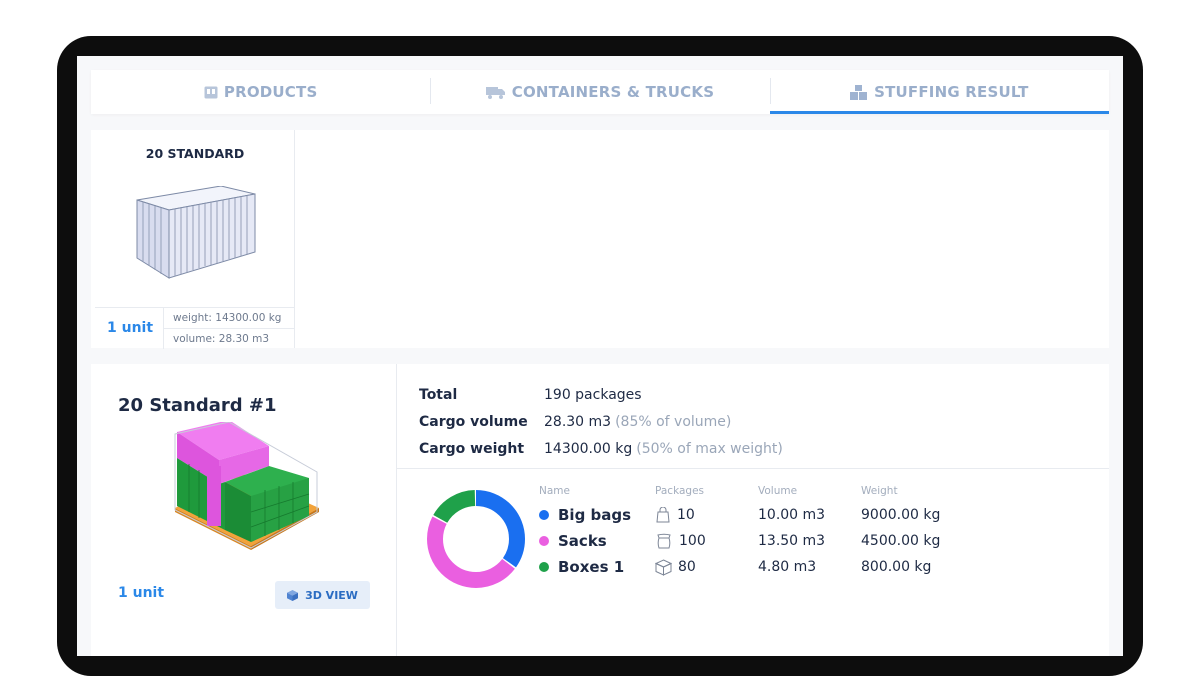 This screenshot has width=1200, height=676. What do you see at coordinates (755, 541) in the screenshot?
I see `legend-row: Sacks 100 13.50 m3 4500.00 kg` at bounding box center [755, 541].